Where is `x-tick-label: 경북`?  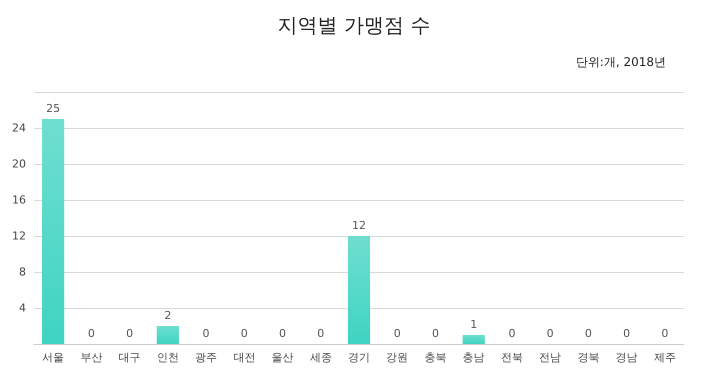
x-tick-label: 경북 is located at coordinates (588, 357).